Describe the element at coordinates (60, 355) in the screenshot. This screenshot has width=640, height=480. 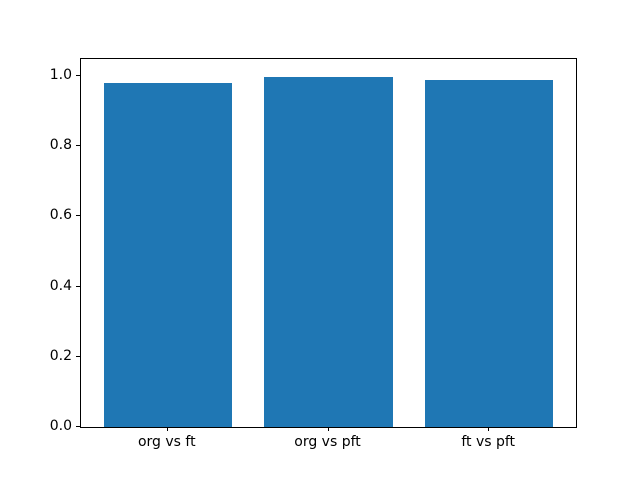
I see `y-tick-label-0.2: 0.2` at that location.